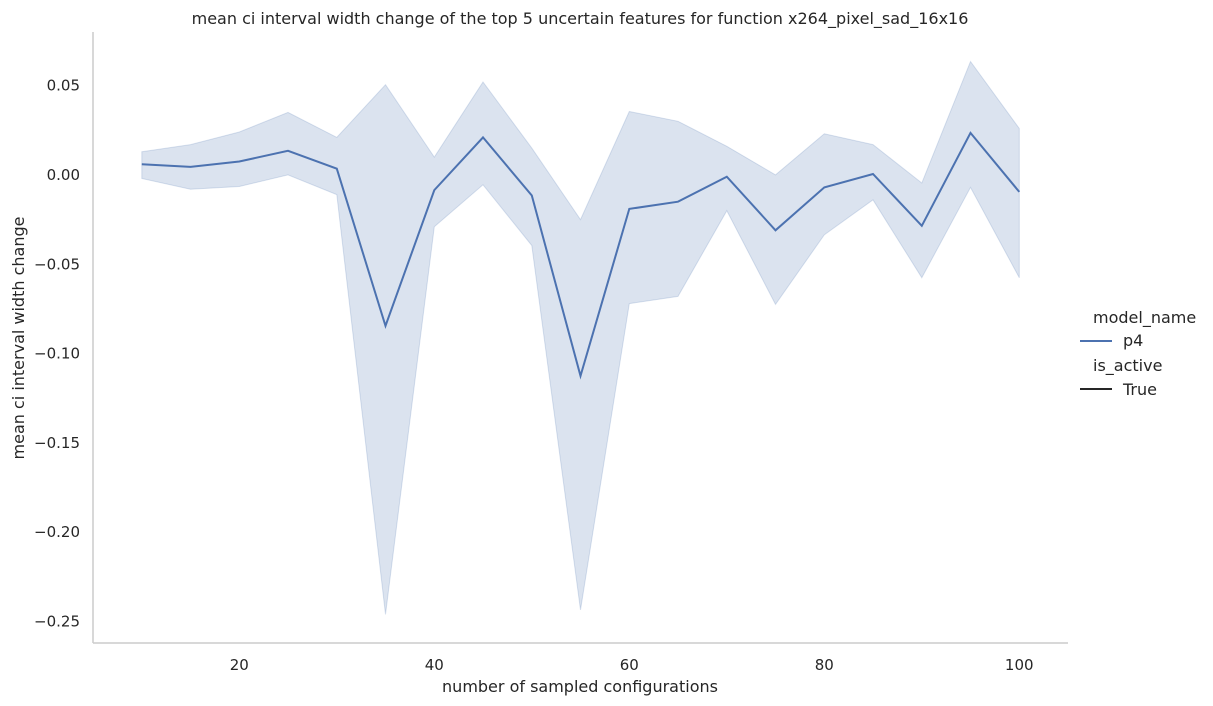 The width and height of the screenshot is (1213, 706). Describe the element at coordinates (63, 86) in the screenshot. I see `y-tick-label: 0.05` at that location.